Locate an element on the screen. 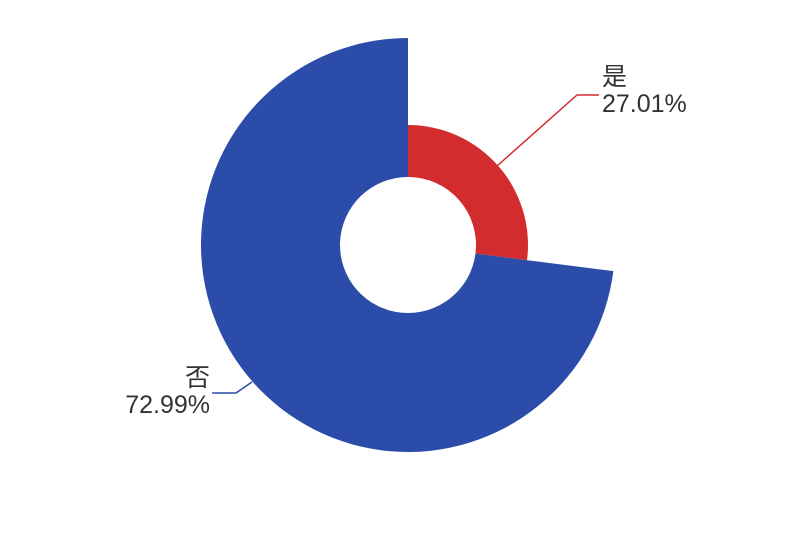 The height and width of the screenshot is (538, 798). slice-label-no-name: 否 is located at coordinates (197, 378).